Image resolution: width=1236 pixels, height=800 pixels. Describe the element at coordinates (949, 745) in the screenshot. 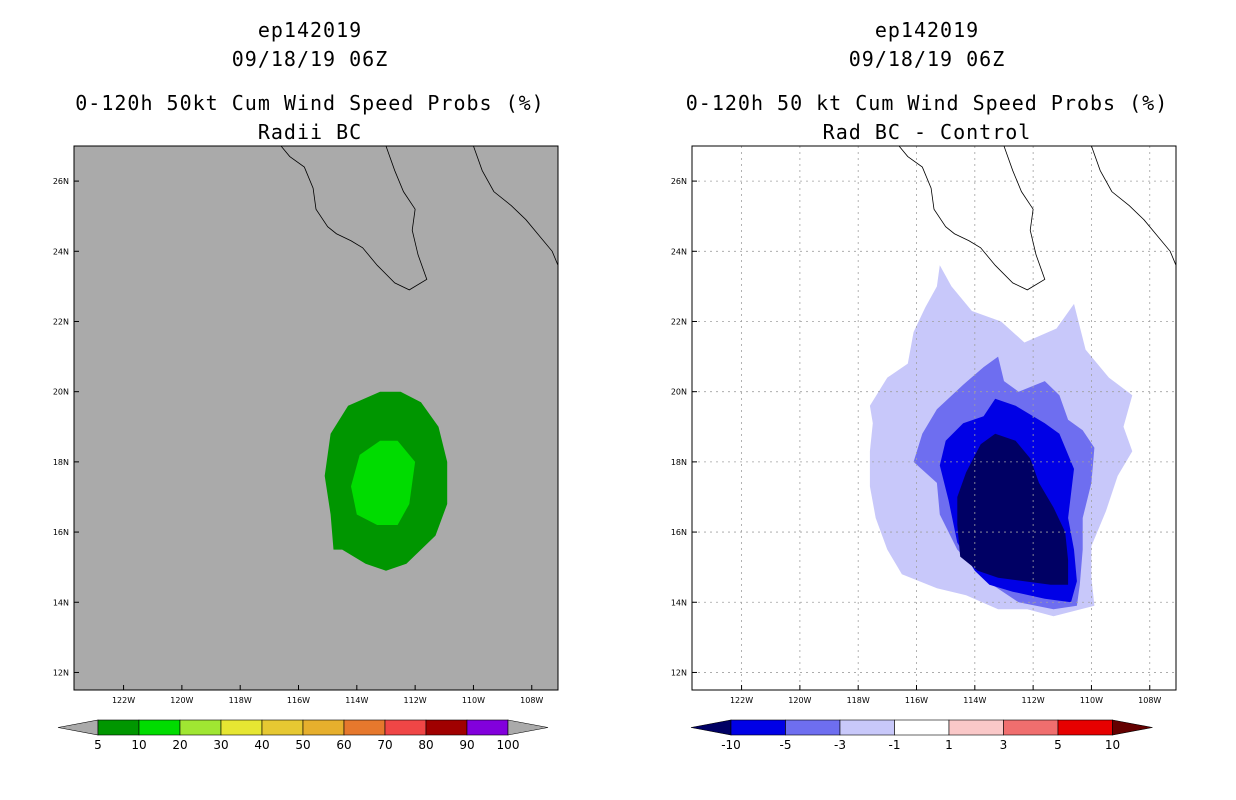

I see `colorbar-label: 1` at that location.